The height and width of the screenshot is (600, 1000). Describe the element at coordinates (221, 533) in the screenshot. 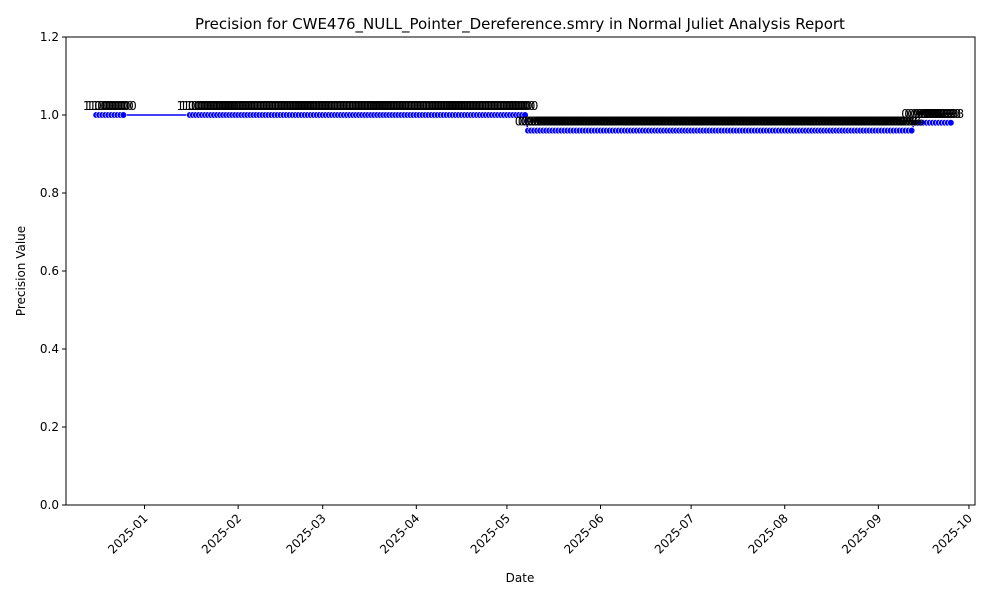

I see `x-tick-label: 2025-02` at that location.